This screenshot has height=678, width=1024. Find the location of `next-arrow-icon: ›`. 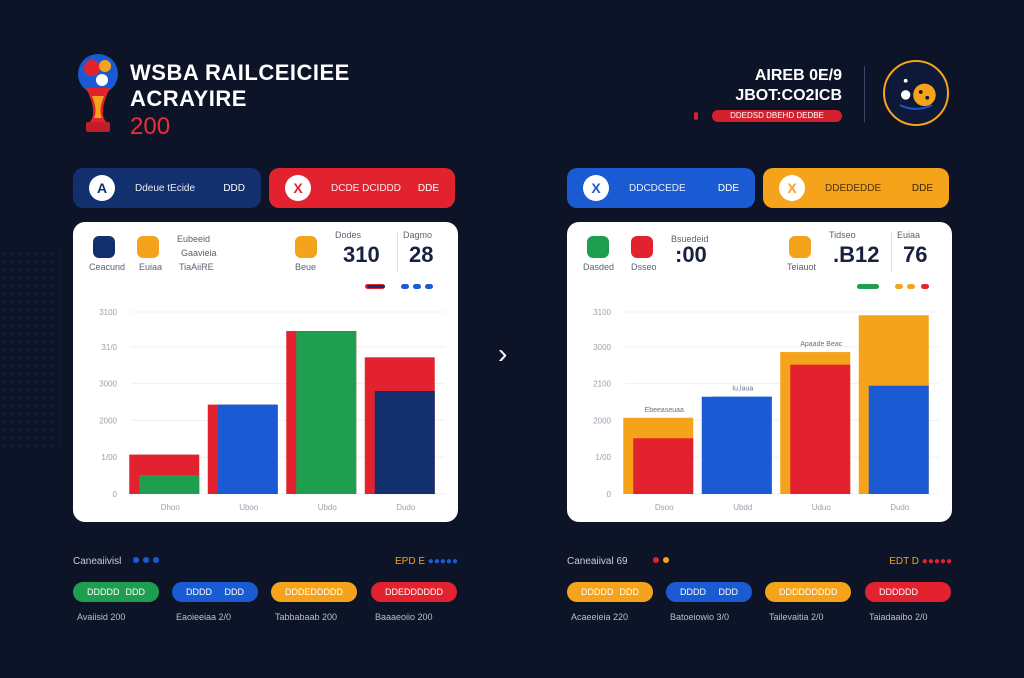

next-arrow-icon: › is located at coordinates (503, 353).